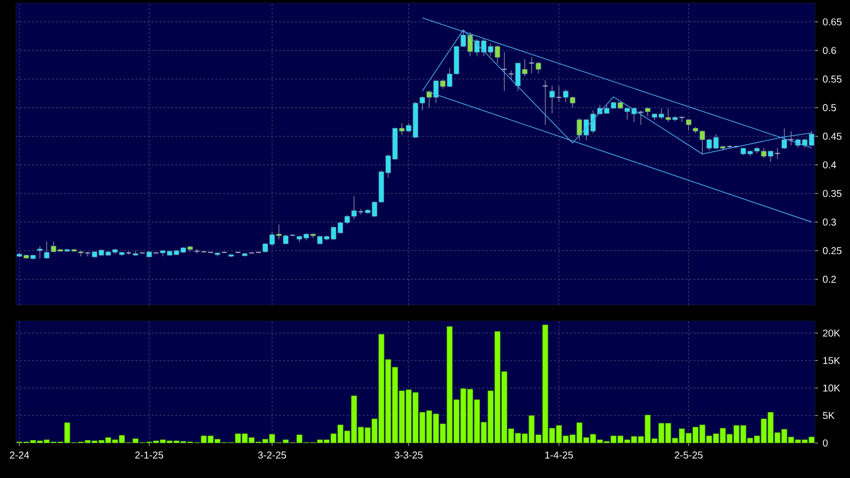 Image resolution: width=850 pixels, height=478 pixels. I want to click on y-tick-label: 0.4, so click(829, 164).